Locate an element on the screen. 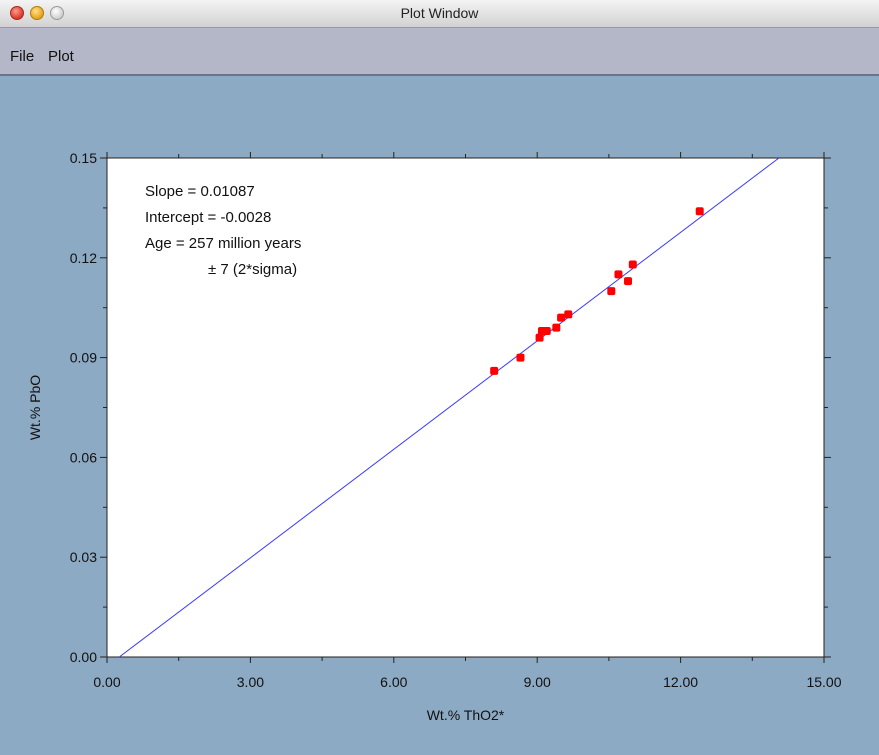  y-tick-label: 0.00 is located at coordinates (83, 657).